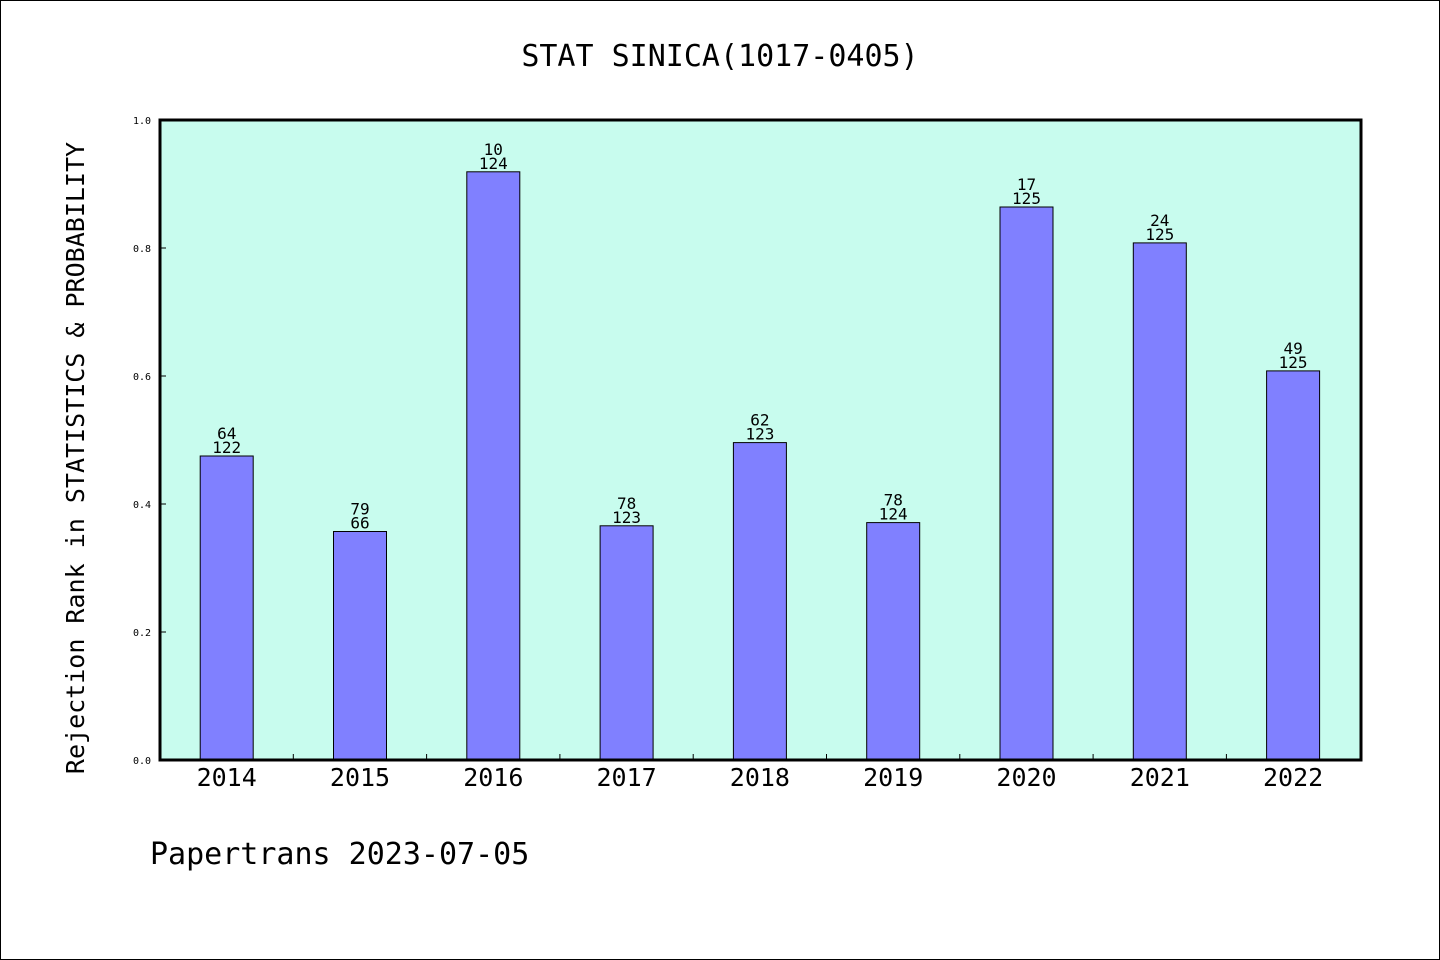  Describe the element at coordinates (1159, 220) in the screenshot. I see `bar-label-top-2021: 24` at that location.